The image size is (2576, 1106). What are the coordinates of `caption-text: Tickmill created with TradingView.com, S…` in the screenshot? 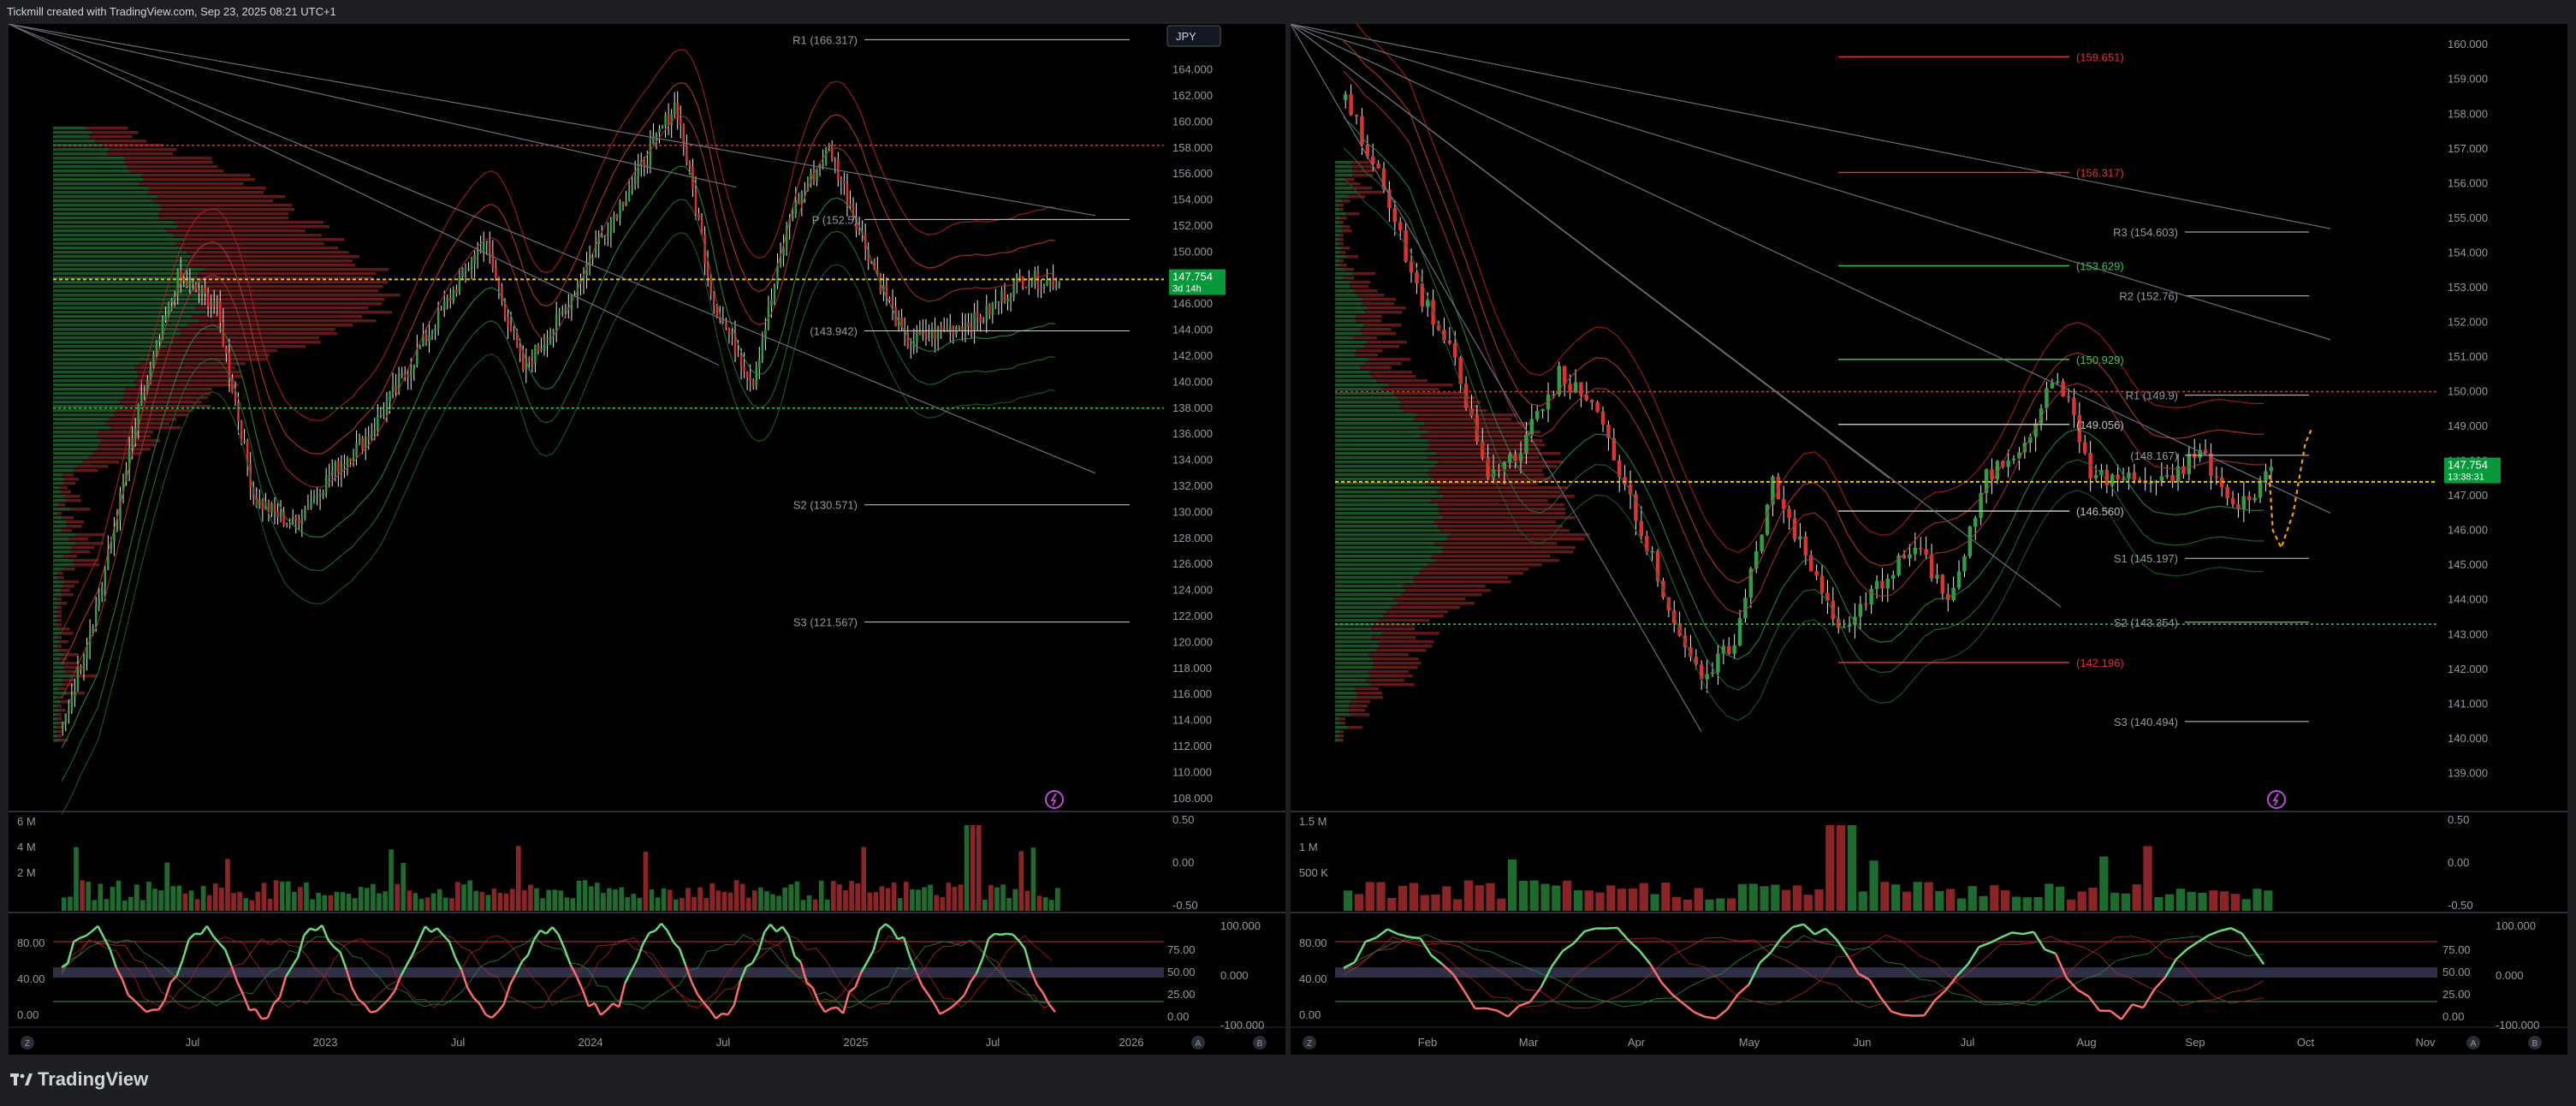 It's located at (171, 12).